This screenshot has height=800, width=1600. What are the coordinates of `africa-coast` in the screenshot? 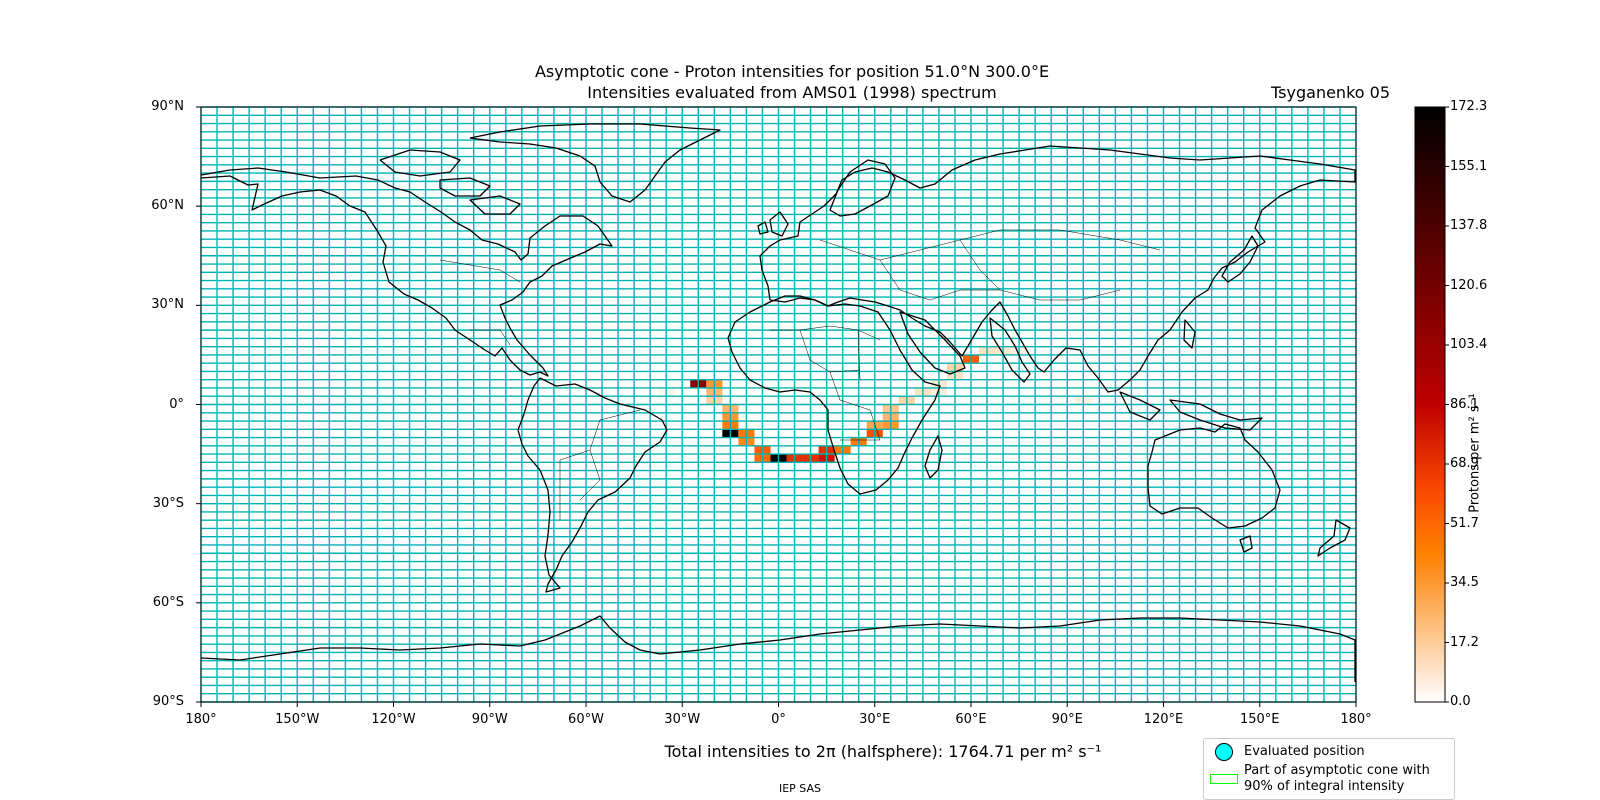 It's located at (834, 395).